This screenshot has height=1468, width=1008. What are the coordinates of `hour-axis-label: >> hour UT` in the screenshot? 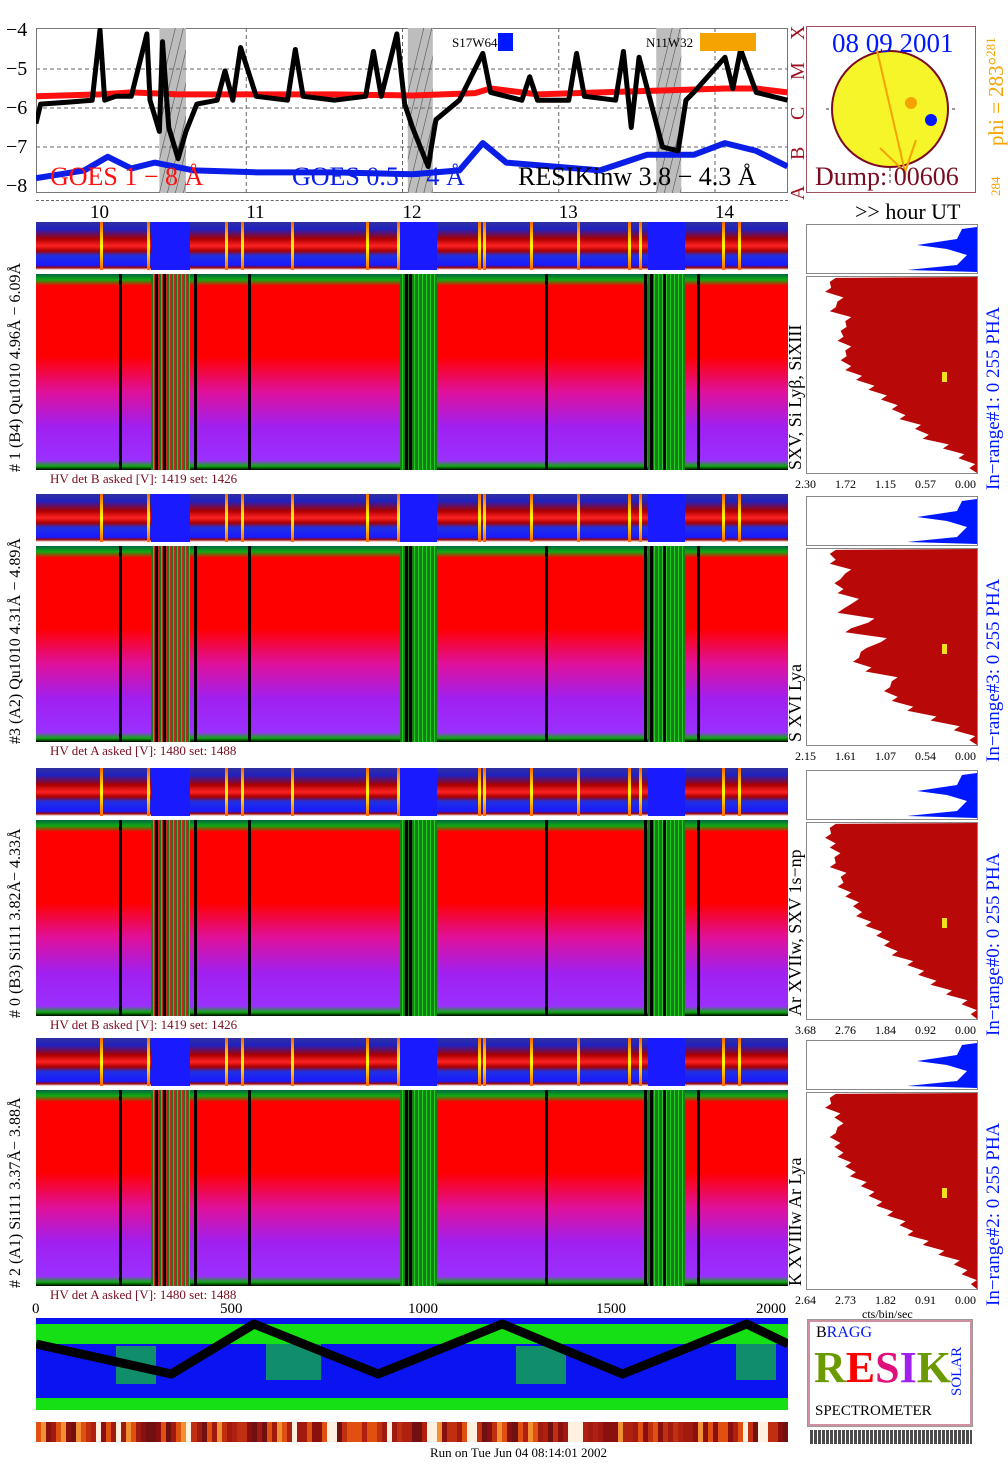 It's located at (908, 211).